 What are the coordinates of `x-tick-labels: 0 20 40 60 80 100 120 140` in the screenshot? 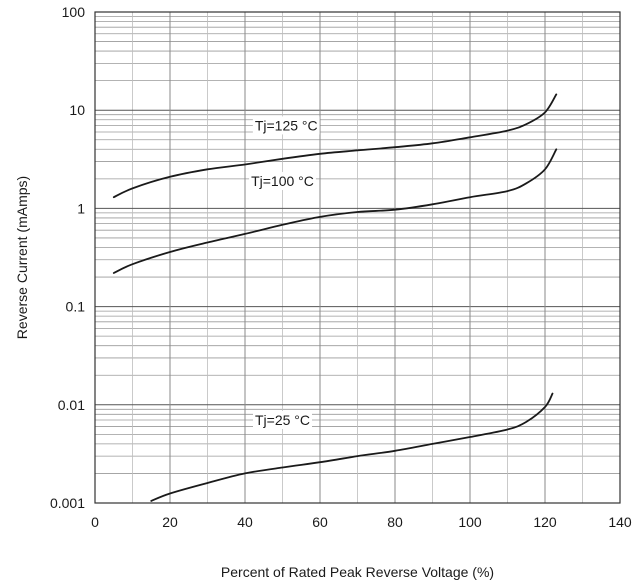 It's located at (361, 522).